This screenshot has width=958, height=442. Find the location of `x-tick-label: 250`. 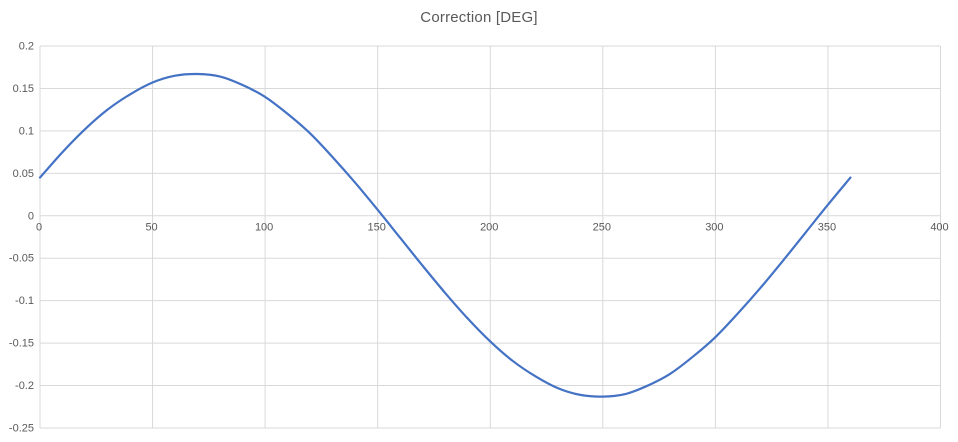

x-tick-label: 250 is located at coordinates (602, 227).